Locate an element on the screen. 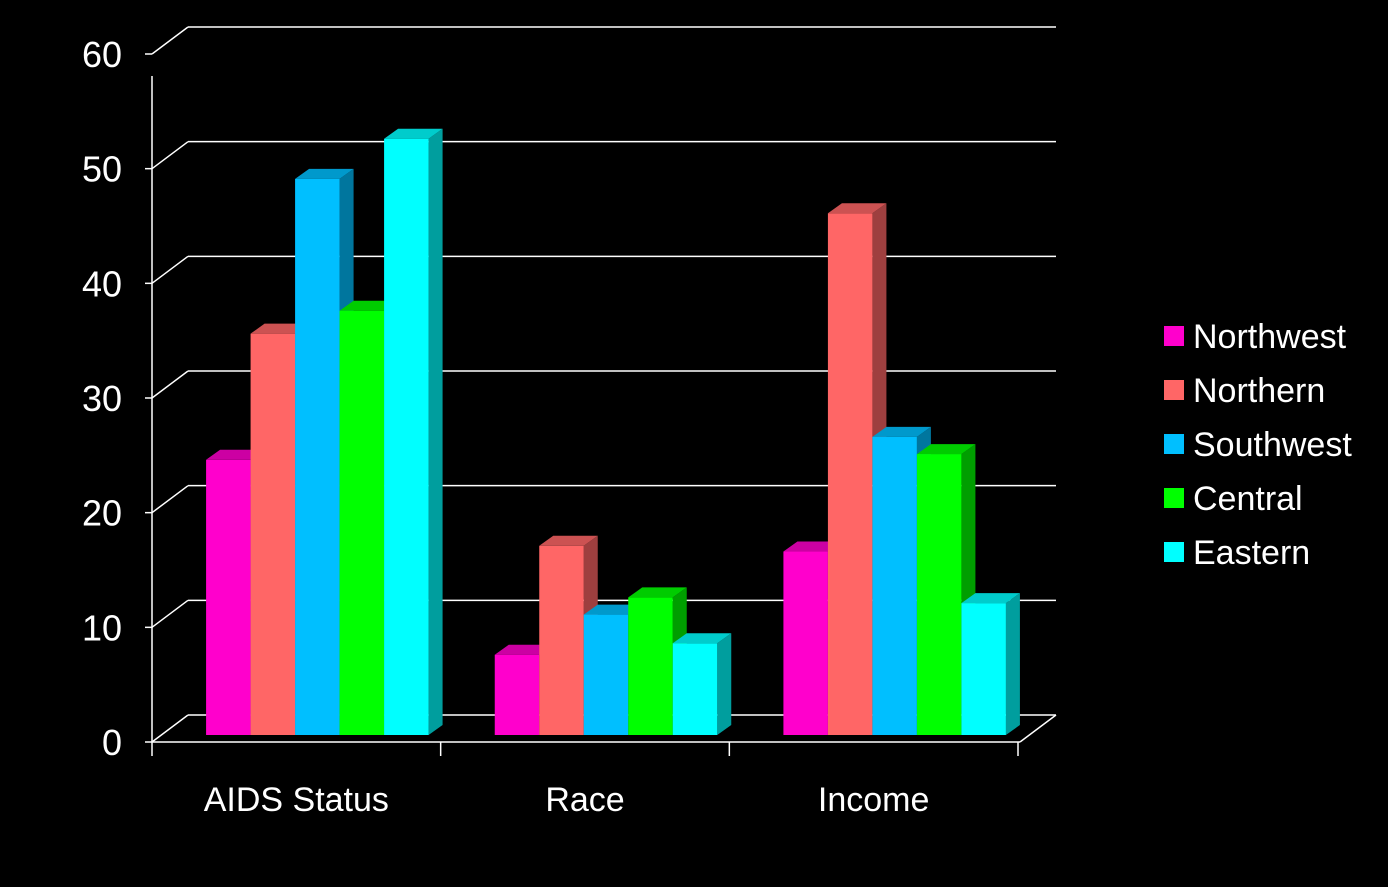  y-tick-label: 30 is located at coordinates (102, 398).